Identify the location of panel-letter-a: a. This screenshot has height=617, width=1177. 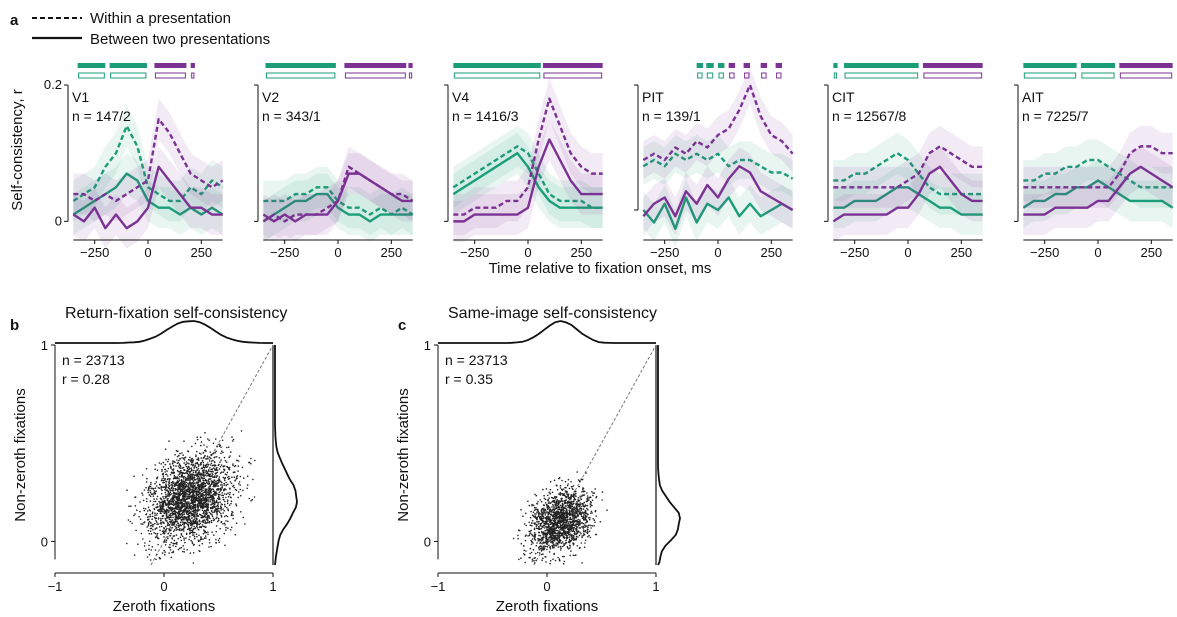
(14, 20).